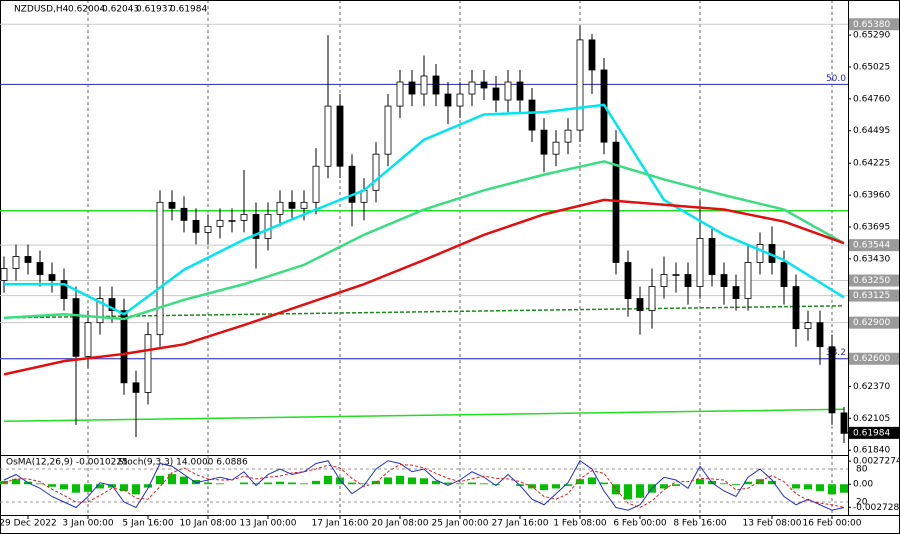 The image size is (900, 534). Describe the element at coordinates (871, 433) in the screenshot. I see `last-price-label: 0.61984` at that location.